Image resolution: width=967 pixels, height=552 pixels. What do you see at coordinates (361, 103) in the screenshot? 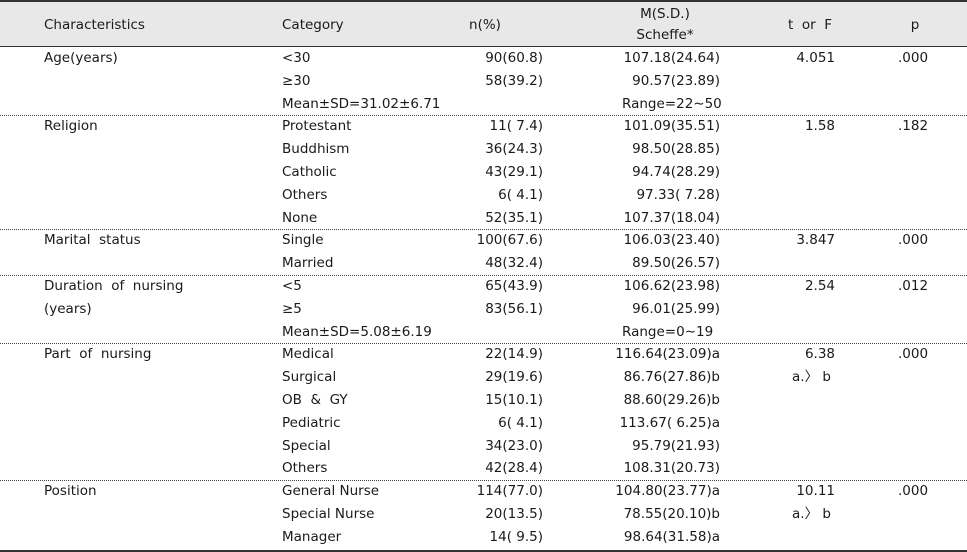
I see `category-cell: Mean±SD=31.02±6.71` at bounding box center [361, 103].